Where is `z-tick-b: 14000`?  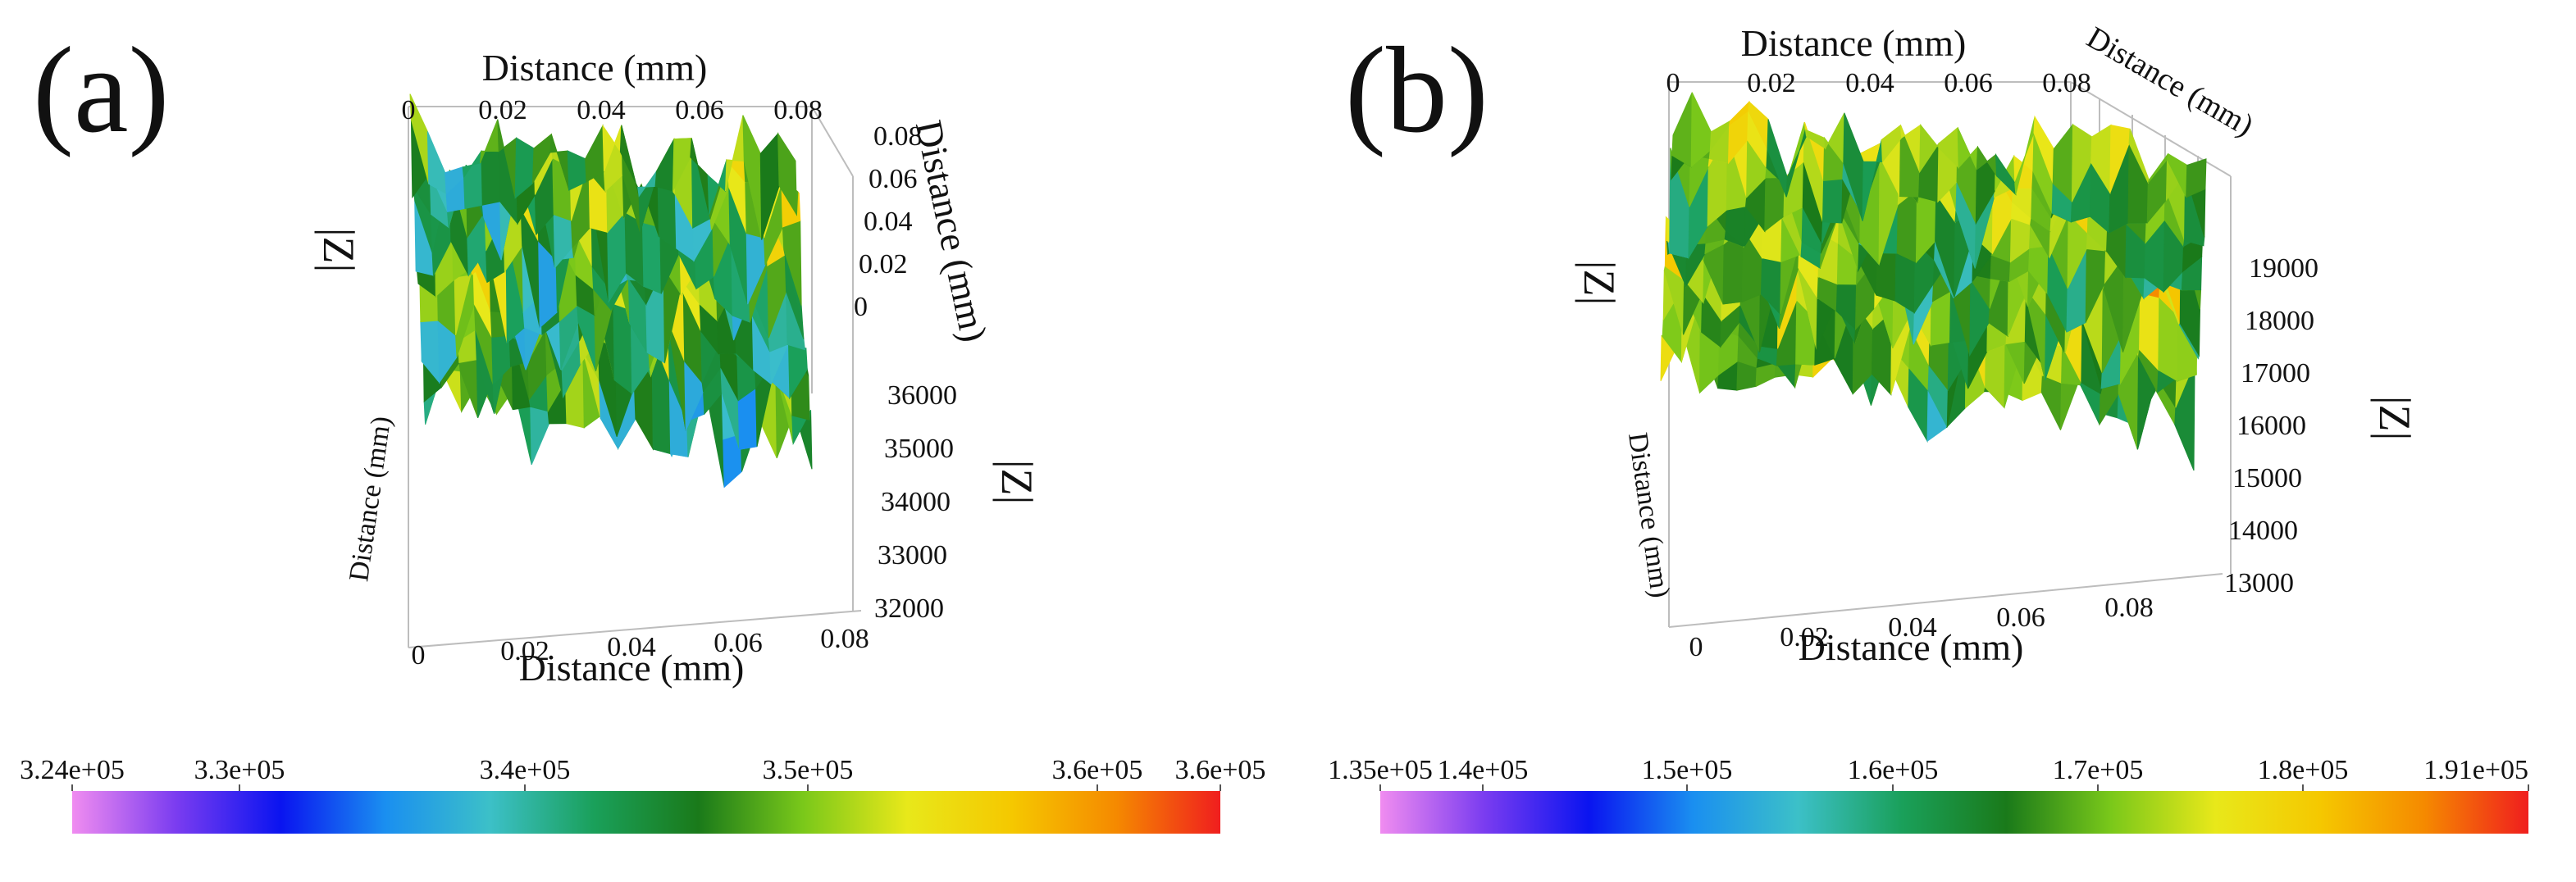
z-tick-b: 14000 is located at coordinates (2263, 531).